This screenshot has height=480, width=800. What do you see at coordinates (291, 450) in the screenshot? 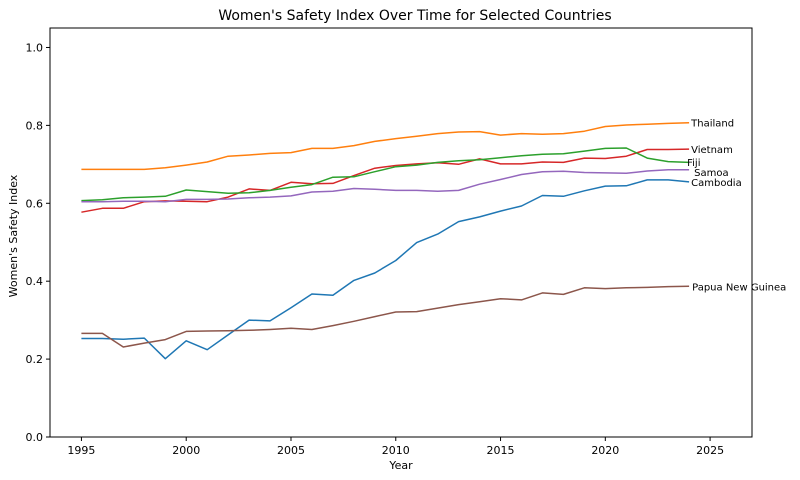
I see `x-tick-label: 2005` at bounding box center [291, 450].